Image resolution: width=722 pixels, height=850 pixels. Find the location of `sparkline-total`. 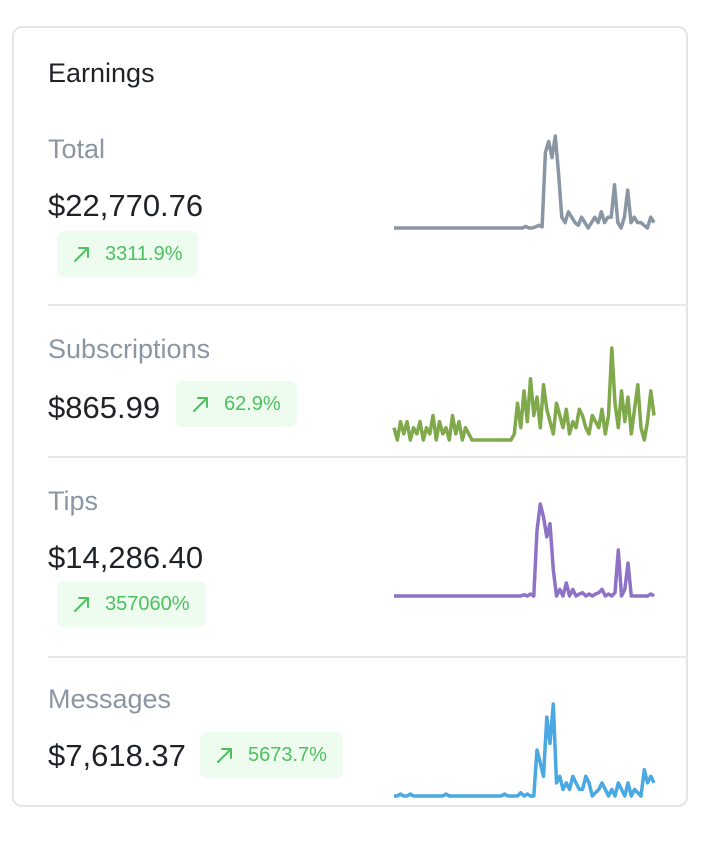

sparkline-total is located at coordinates (525, 182).